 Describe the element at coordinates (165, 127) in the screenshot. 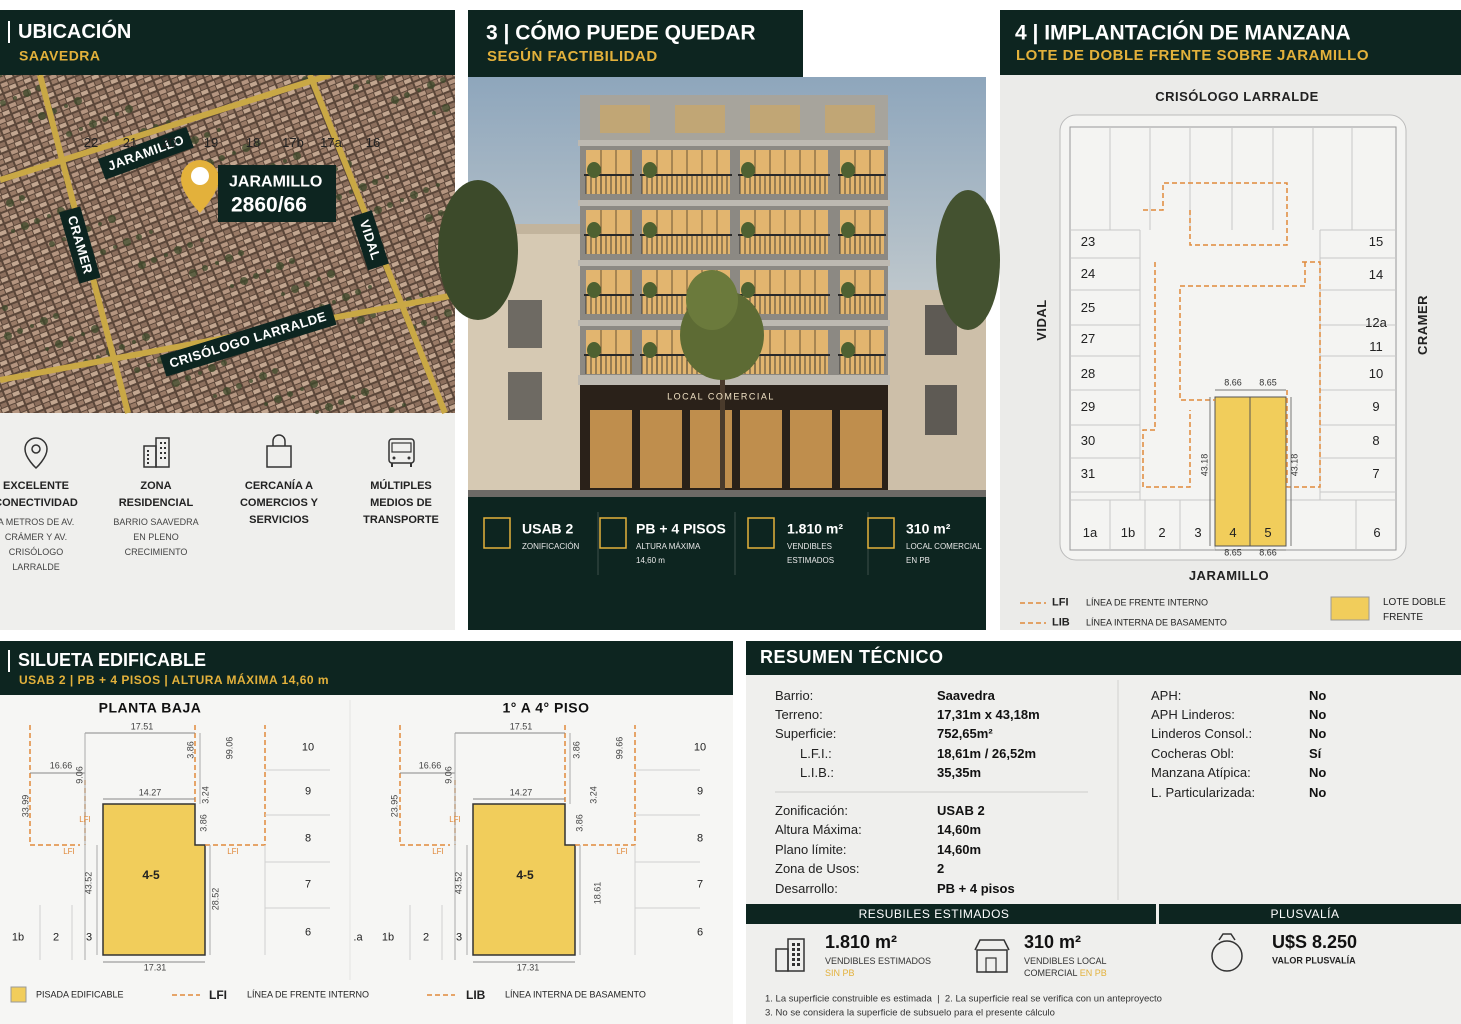

I see `street` at that location.